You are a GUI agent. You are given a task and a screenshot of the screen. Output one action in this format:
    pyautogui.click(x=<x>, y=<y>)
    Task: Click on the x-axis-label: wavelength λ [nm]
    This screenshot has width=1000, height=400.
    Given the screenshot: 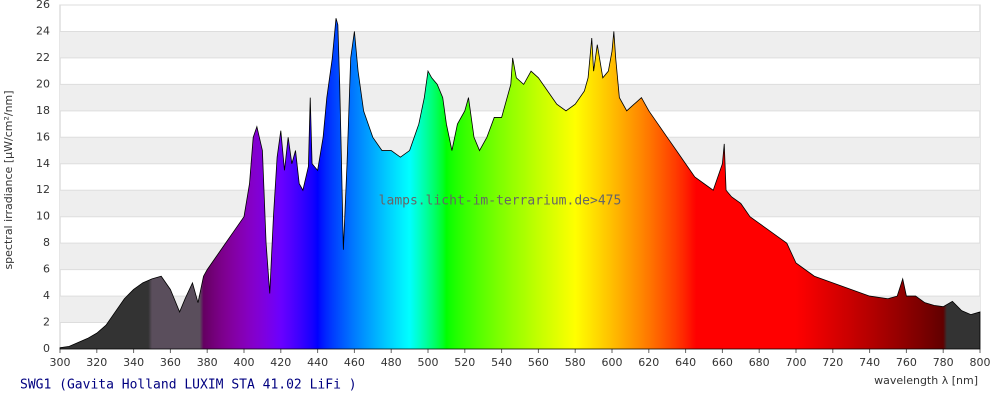 What is the action you would take?
    pyautogui.click(x=926, y=380)
    